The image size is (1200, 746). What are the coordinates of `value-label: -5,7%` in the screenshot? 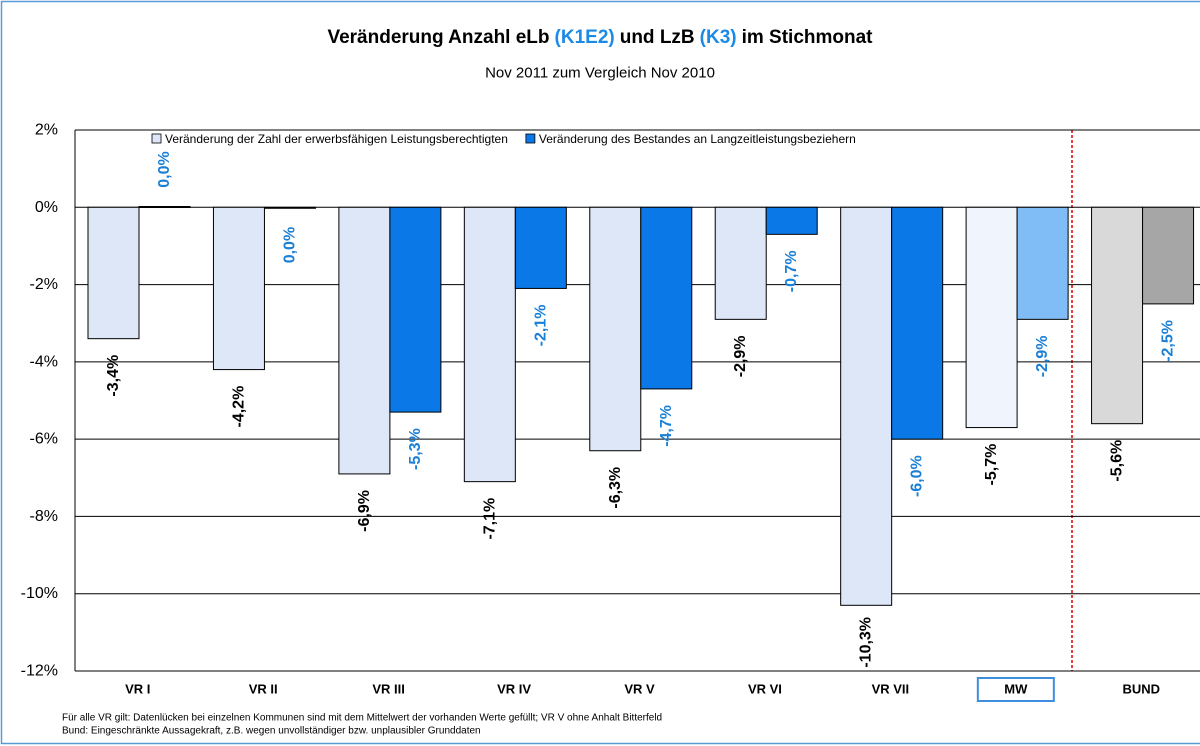 It's located at (991, 465).